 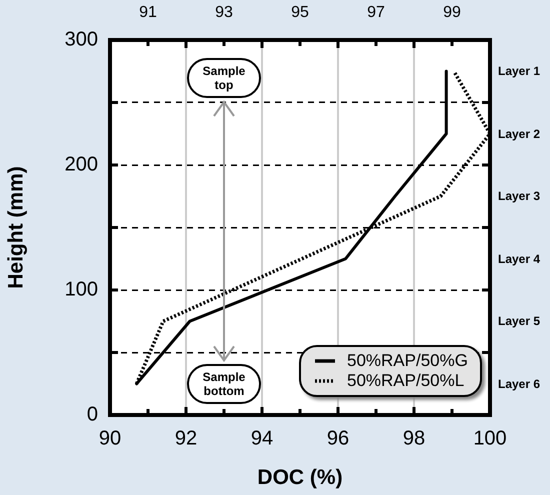 I want to click on annotation: Sample bottom, so click(x=224, y=384).